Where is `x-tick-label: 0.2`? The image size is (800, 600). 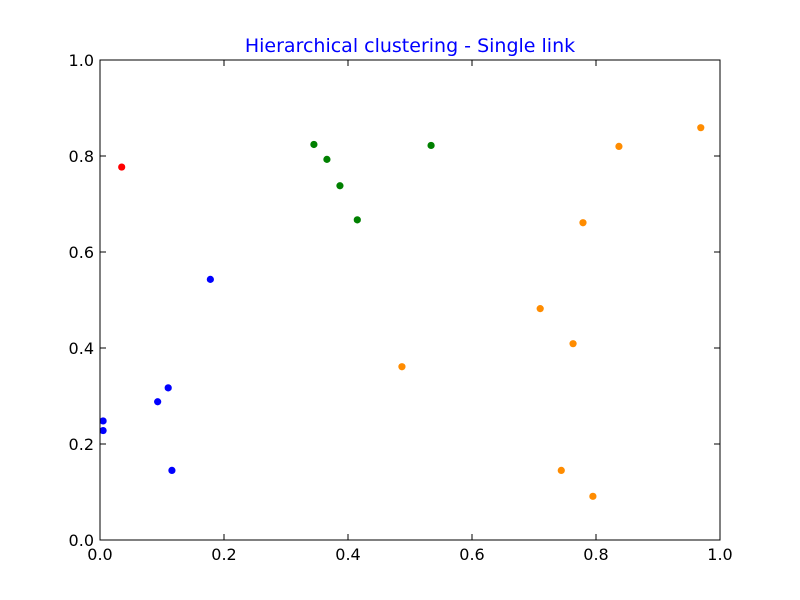 x-tick-label: 0.2 is located at coordinates (223, 554).